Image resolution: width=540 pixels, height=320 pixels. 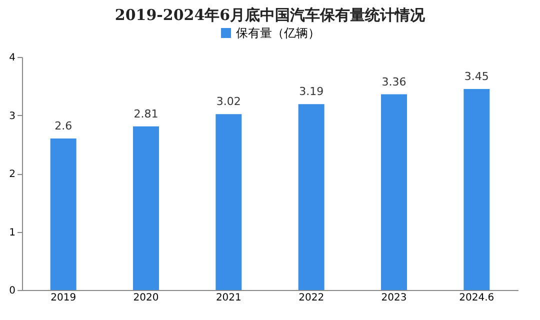 I want to click on chart-title: 2019-2024年6月底中国汽车保有量统计情况, so click(x=270, y=15).